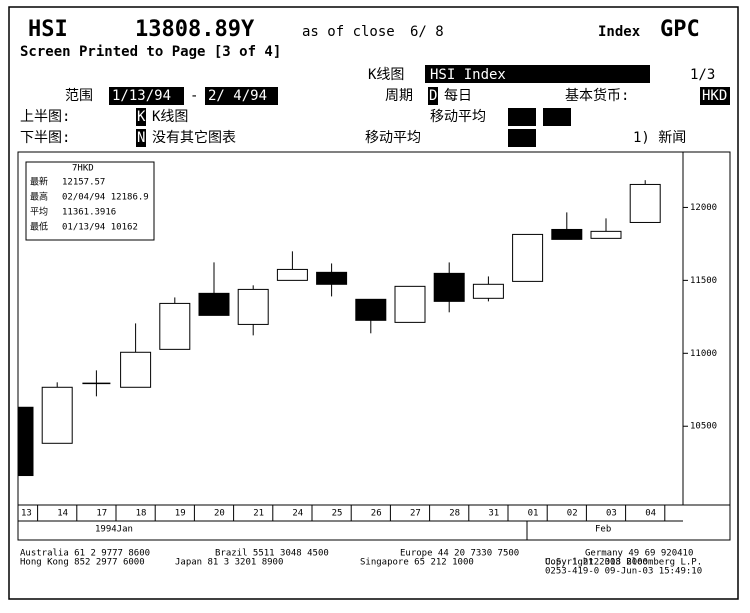  I want to click on x-tick-label: 26, so click(376, 514).